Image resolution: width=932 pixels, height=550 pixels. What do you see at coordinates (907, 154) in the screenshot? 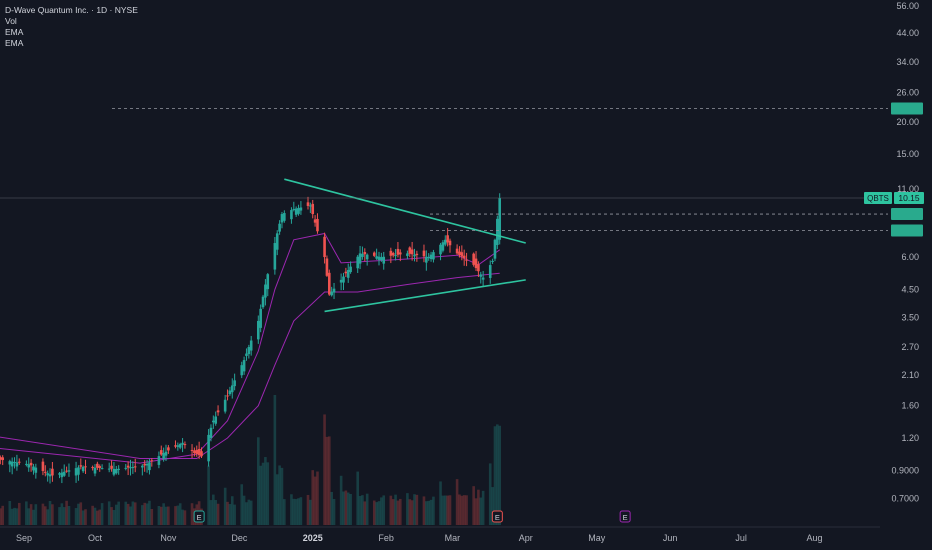
I see `y-tick-label: 15.00` at bounding box center [907, 154].